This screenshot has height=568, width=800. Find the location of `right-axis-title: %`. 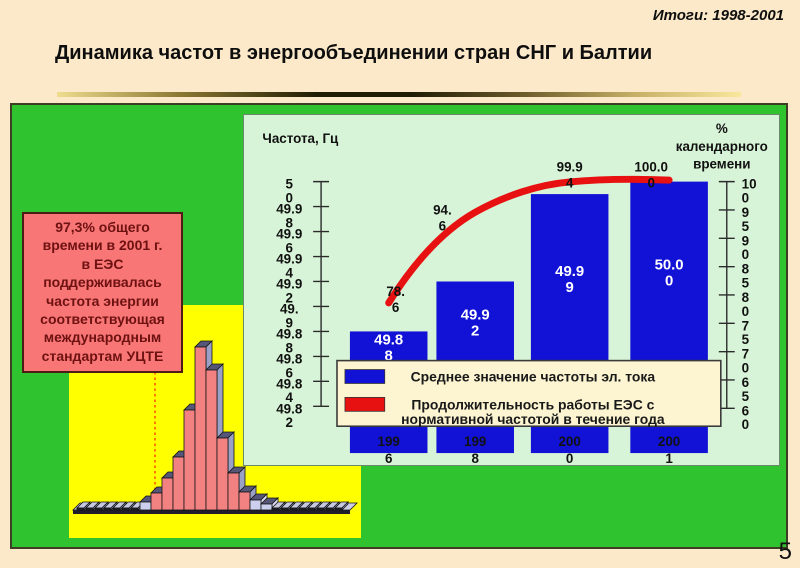

right-axis-title: % is located at coordinates (722, 128).